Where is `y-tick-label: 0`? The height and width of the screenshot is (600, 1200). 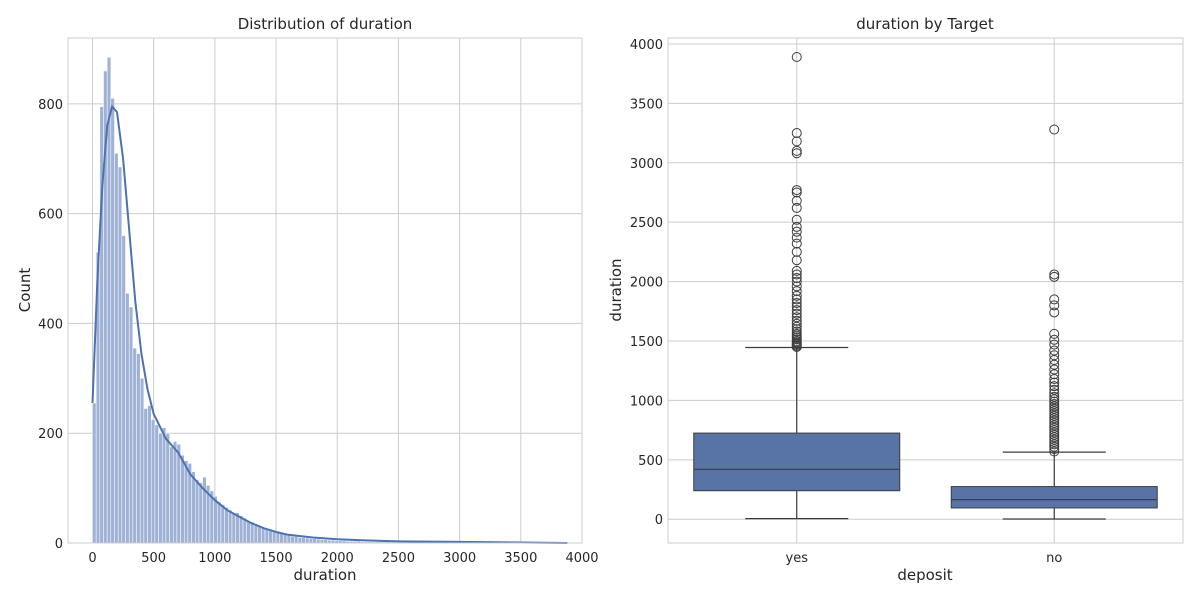
y-tick-label: 0 is located at coordinates (59, 544).